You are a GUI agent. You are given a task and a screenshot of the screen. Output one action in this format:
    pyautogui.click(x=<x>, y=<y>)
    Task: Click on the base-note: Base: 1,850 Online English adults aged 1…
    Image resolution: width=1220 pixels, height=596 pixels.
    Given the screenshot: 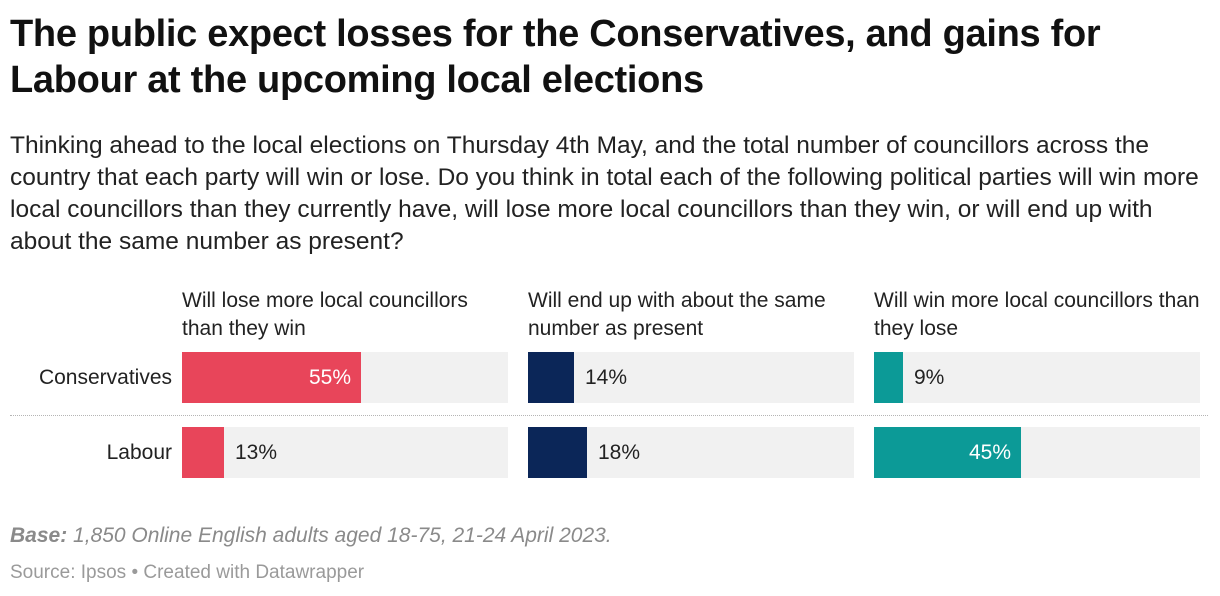 What is the action you would take?
    pyautogui.click(x=311, y=536)
    